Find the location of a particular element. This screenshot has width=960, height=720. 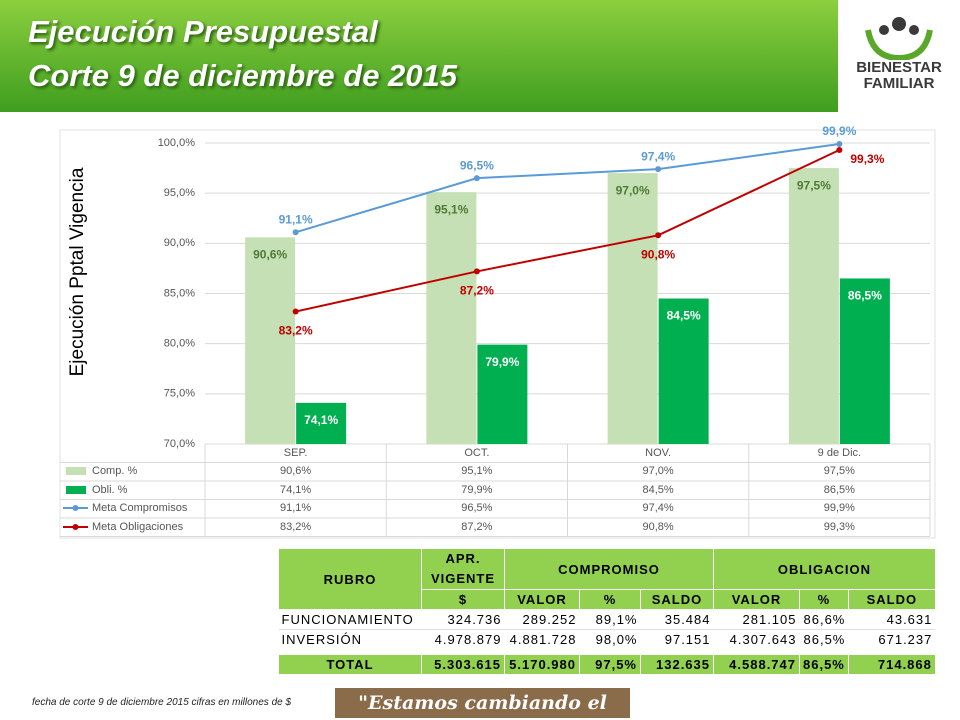

data-label: 83,2% is located at coordinates (296, 331).